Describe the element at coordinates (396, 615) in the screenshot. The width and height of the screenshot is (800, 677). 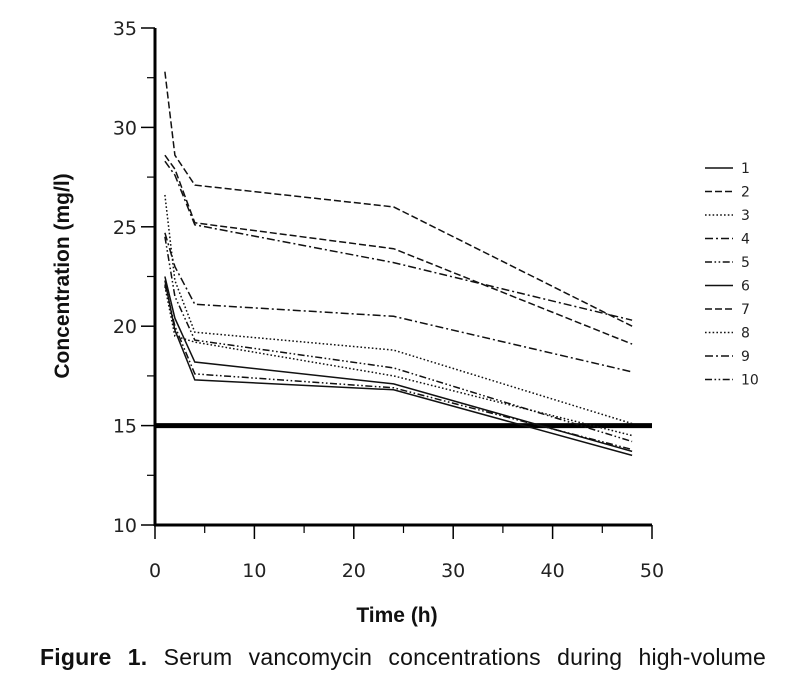
I see `x-axis-title: Time (h)` at that location.